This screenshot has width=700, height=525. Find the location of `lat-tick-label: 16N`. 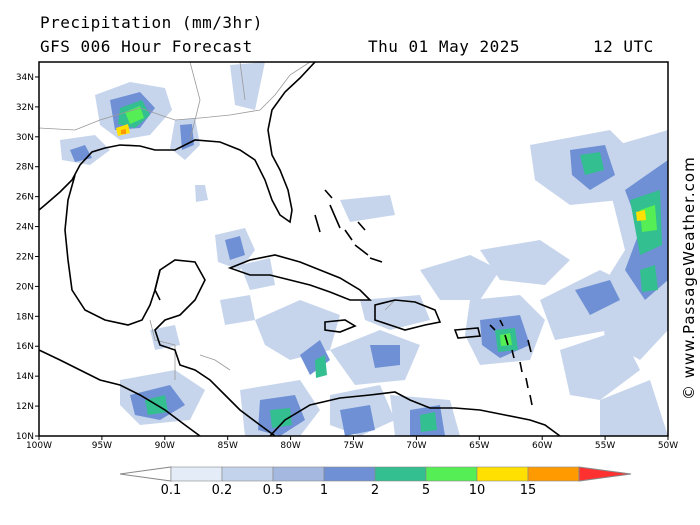

lat-tick-label: 16N is located at coordinates (25, 347).